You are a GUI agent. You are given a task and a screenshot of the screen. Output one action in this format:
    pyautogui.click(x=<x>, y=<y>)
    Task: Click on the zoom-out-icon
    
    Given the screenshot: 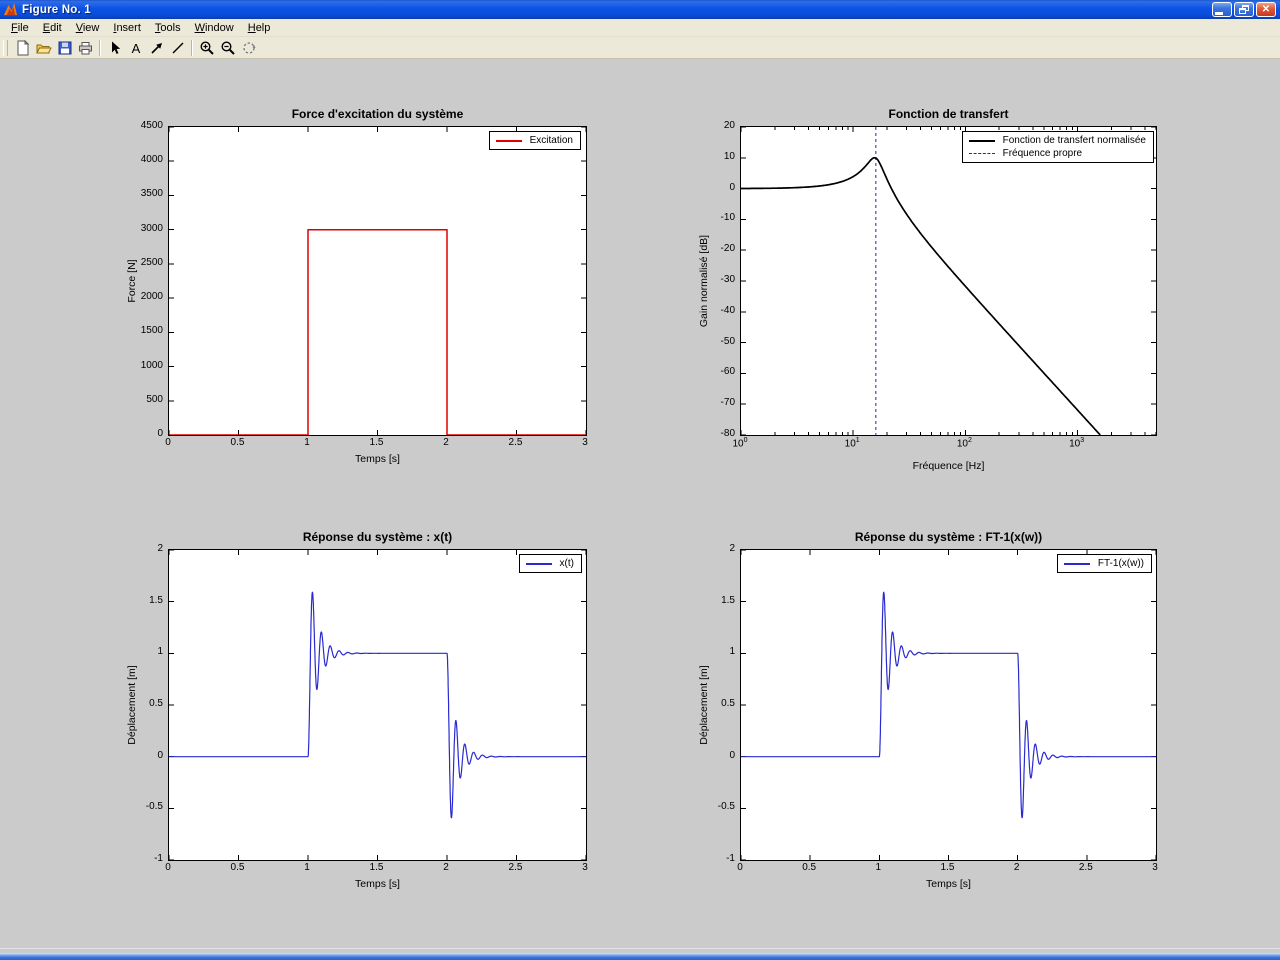 What is the action you would take?
    pyautogui.click(x=227, y=47)
    